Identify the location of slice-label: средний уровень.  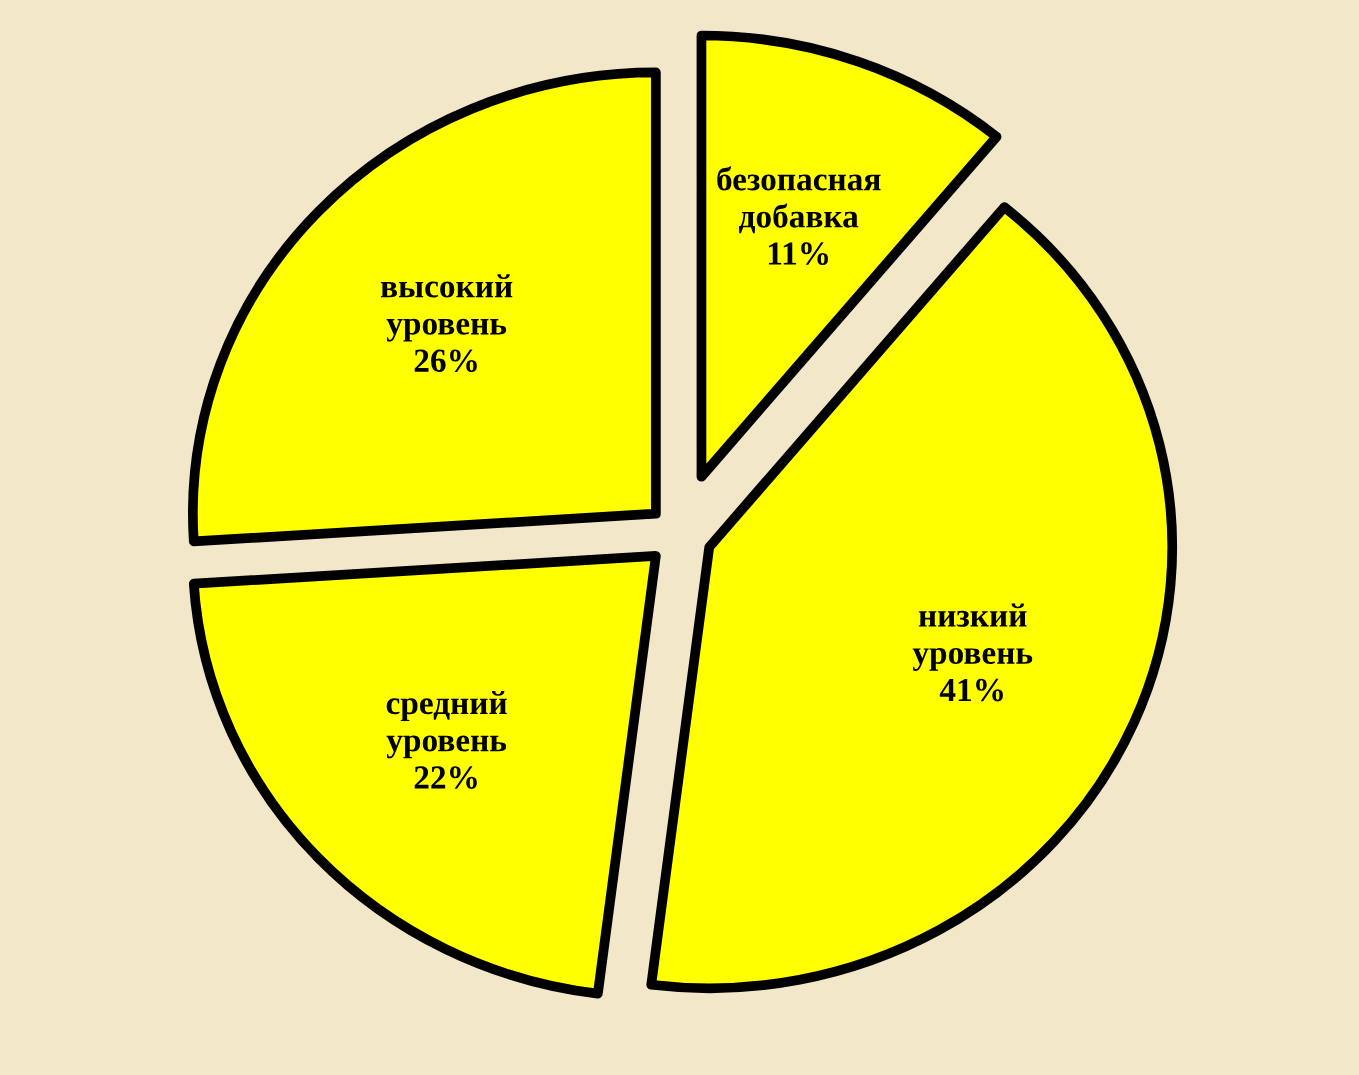
(446, 725).